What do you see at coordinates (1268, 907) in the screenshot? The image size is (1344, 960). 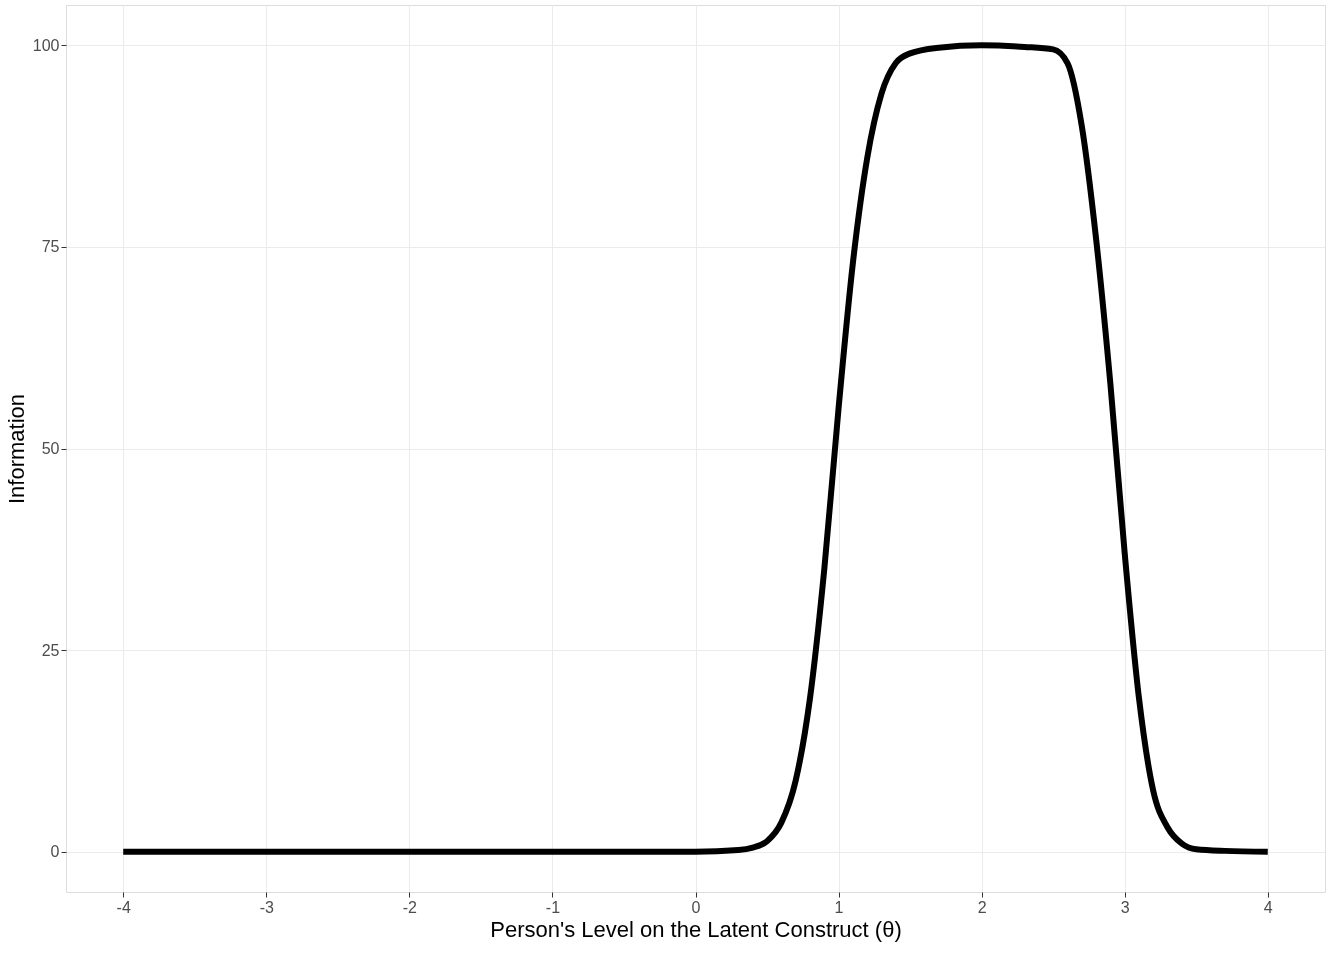 I see `x-tick-label: 4` at bounding box center [1268, 907].